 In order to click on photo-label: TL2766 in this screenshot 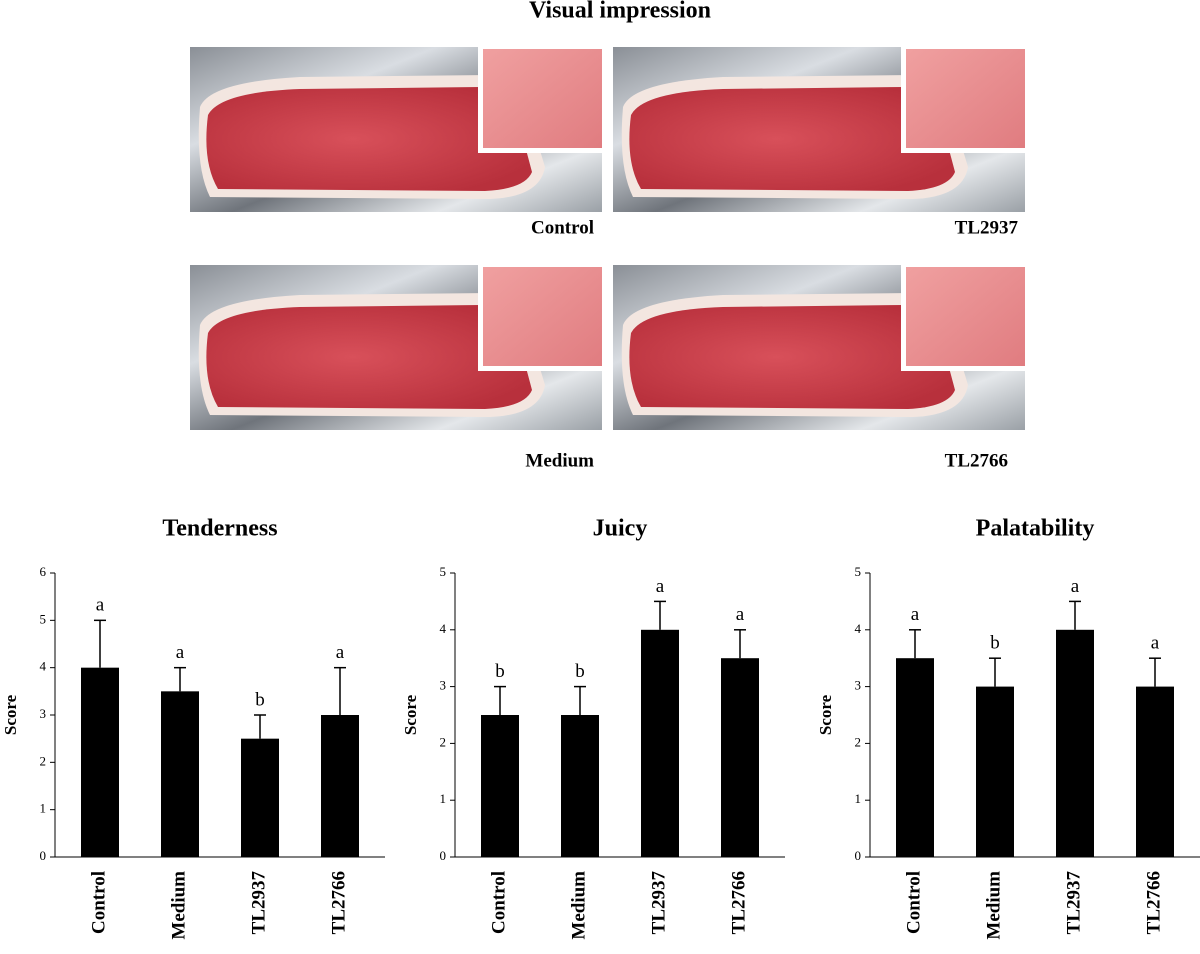, I will do `click(976, 460)`.